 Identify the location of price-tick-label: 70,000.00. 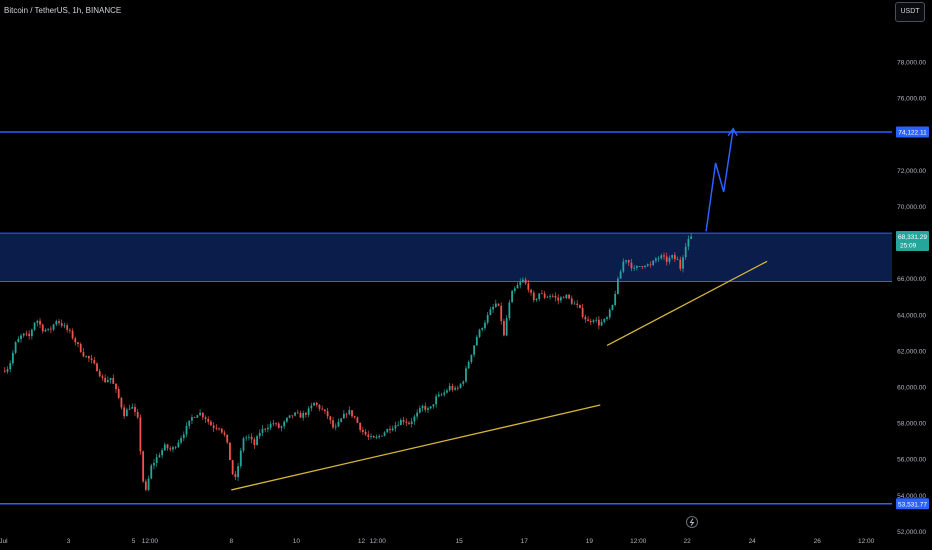
(911, 207).